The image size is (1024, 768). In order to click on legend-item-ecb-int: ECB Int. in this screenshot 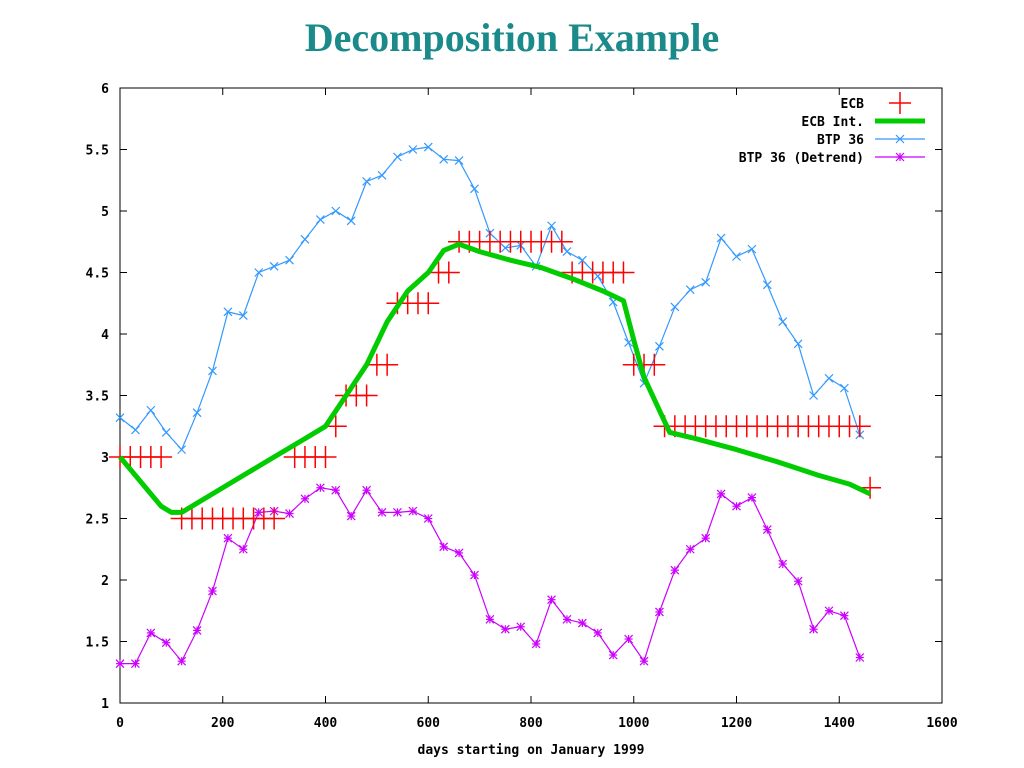, I will do `click(863, 122)`.